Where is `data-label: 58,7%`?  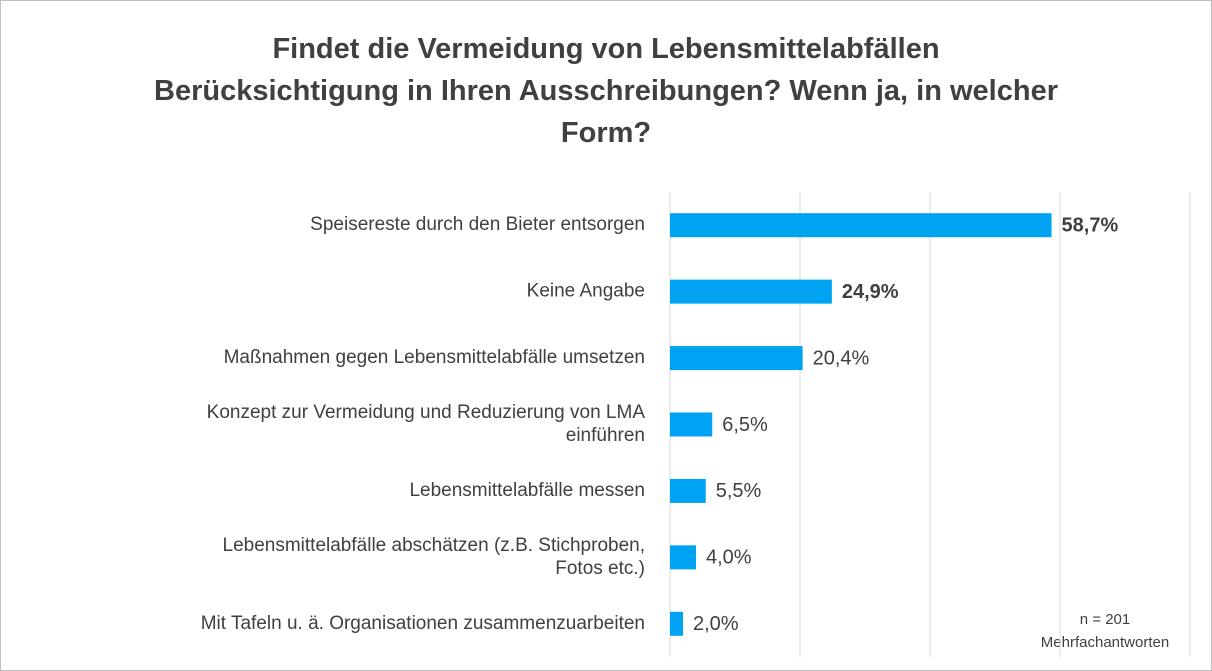 data-label: 58,7% is located at coordinates (1090, 225).